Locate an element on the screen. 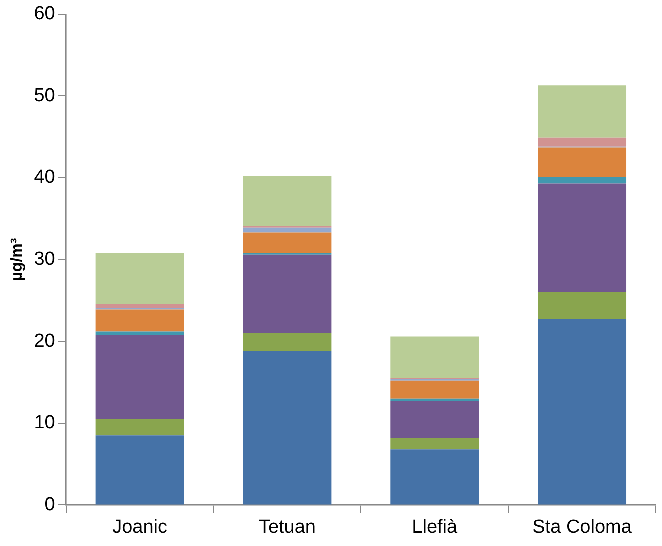 The width and height of the screenshot is (662, 546). y-tick-label: 0 is located at coordinates (50, 505).